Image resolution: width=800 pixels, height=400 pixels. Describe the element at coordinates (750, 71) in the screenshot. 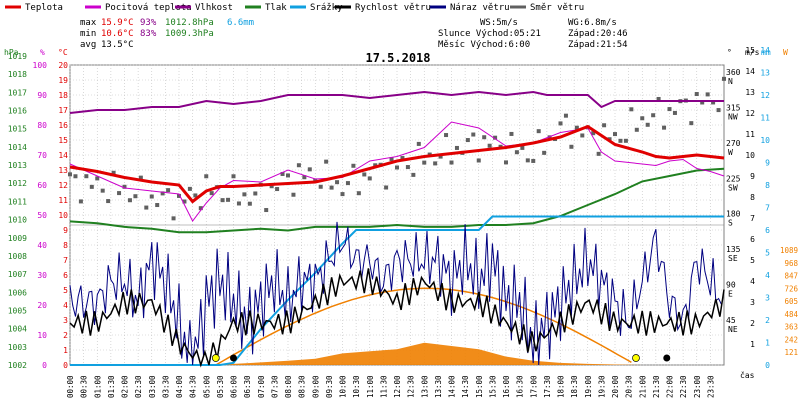

I see `tick-ms-1: 14` at that location.